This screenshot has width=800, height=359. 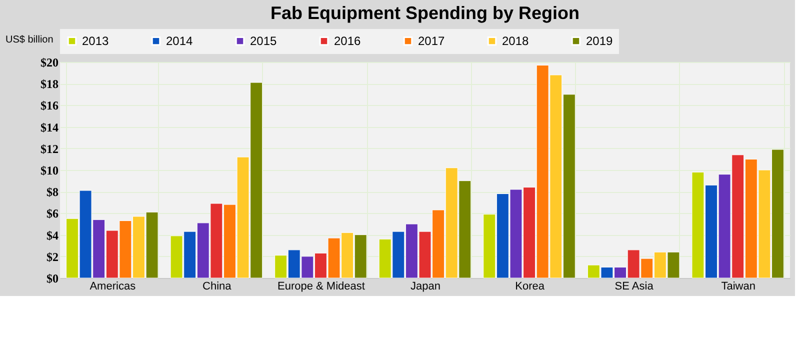 I want to click on x-tick-label: Korea, so click(x=530, y=286).